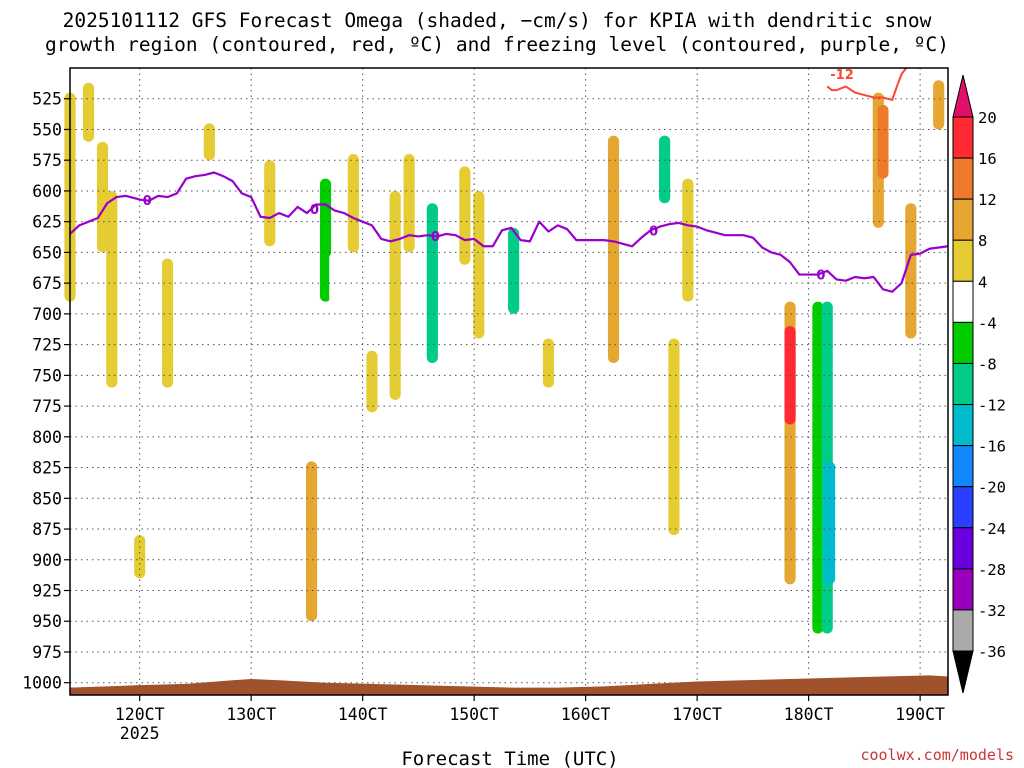 This screenshot has width=1024, height=768. I want to click on colorbar-label-11: -28, so click(992, 570).